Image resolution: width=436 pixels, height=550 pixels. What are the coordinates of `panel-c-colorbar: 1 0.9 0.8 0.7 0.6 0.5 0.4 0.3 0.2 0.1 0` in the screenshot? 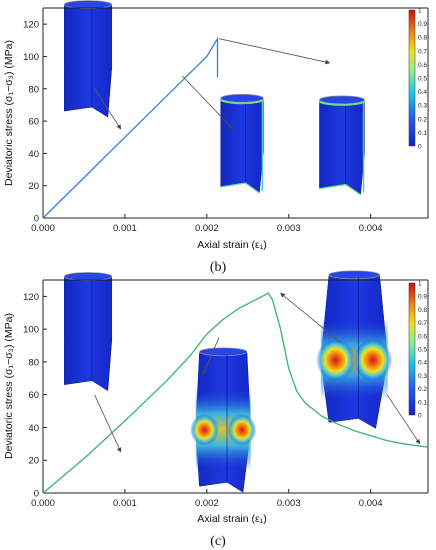 It's located at (417, 350).